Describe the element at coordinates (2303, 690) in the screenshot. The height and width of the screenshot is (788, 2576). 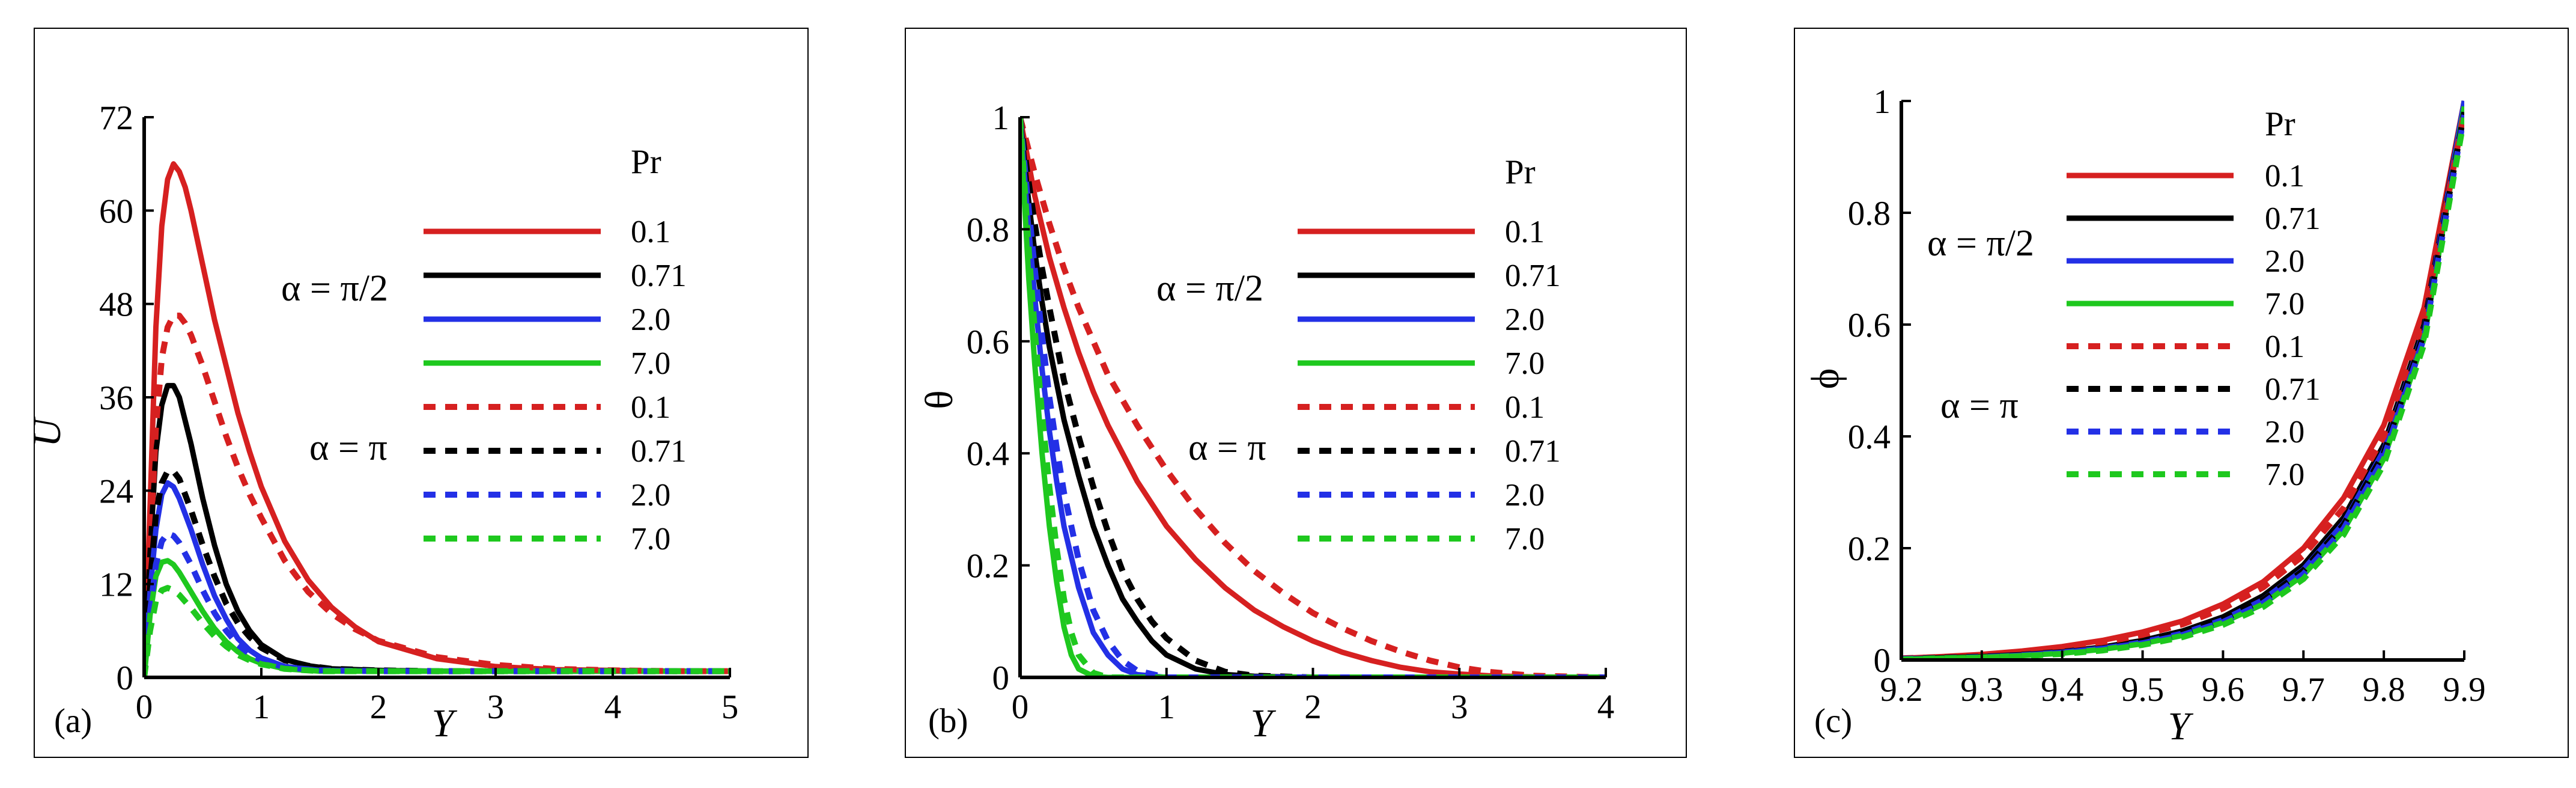
I see `x-tick-label: 9.7` at that location.